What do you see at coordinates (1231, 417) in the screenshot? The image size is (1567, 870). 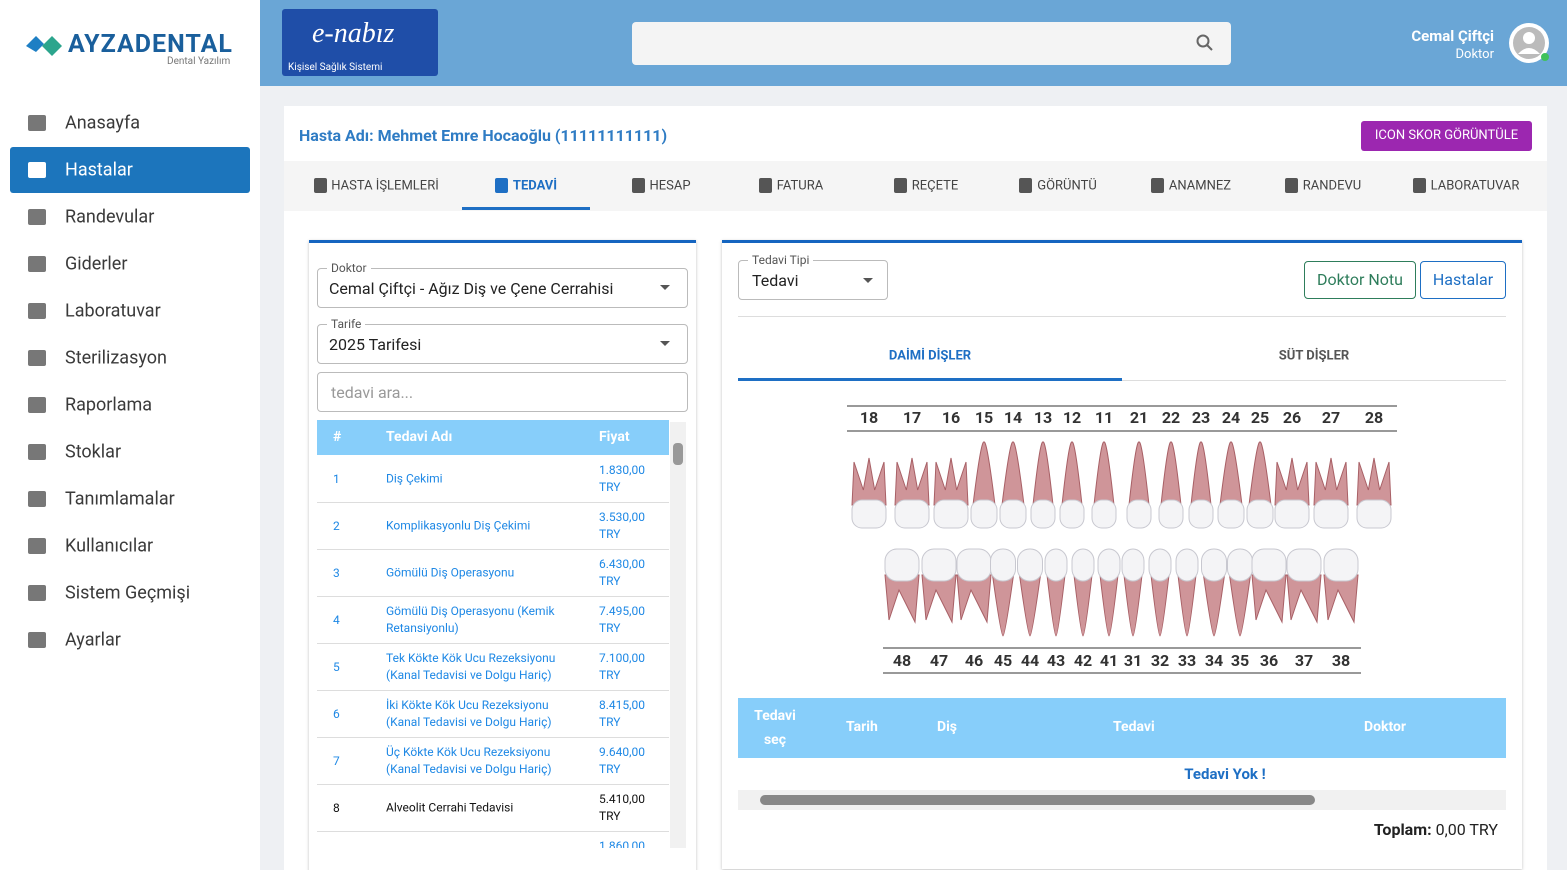 I see `tooth-number: 24` at bounding box center [1231, 417].